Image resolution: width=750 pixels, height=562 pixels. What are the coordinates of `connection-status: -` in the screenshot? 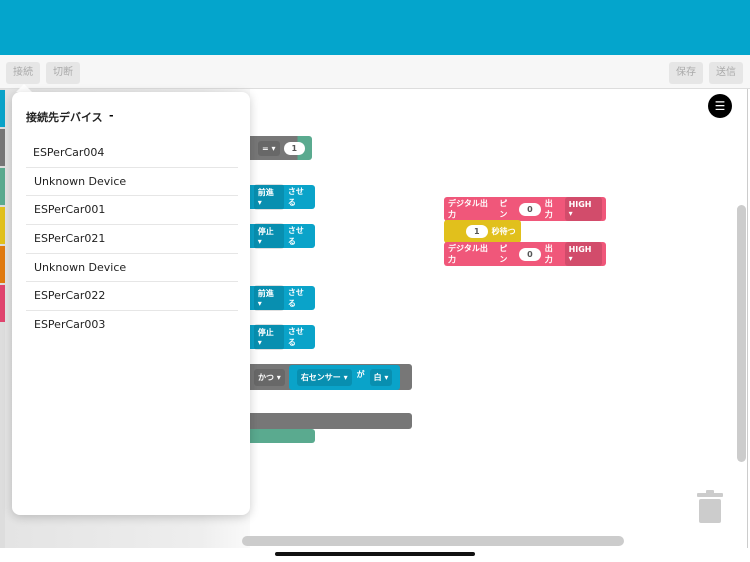 It's located at (111, 115).